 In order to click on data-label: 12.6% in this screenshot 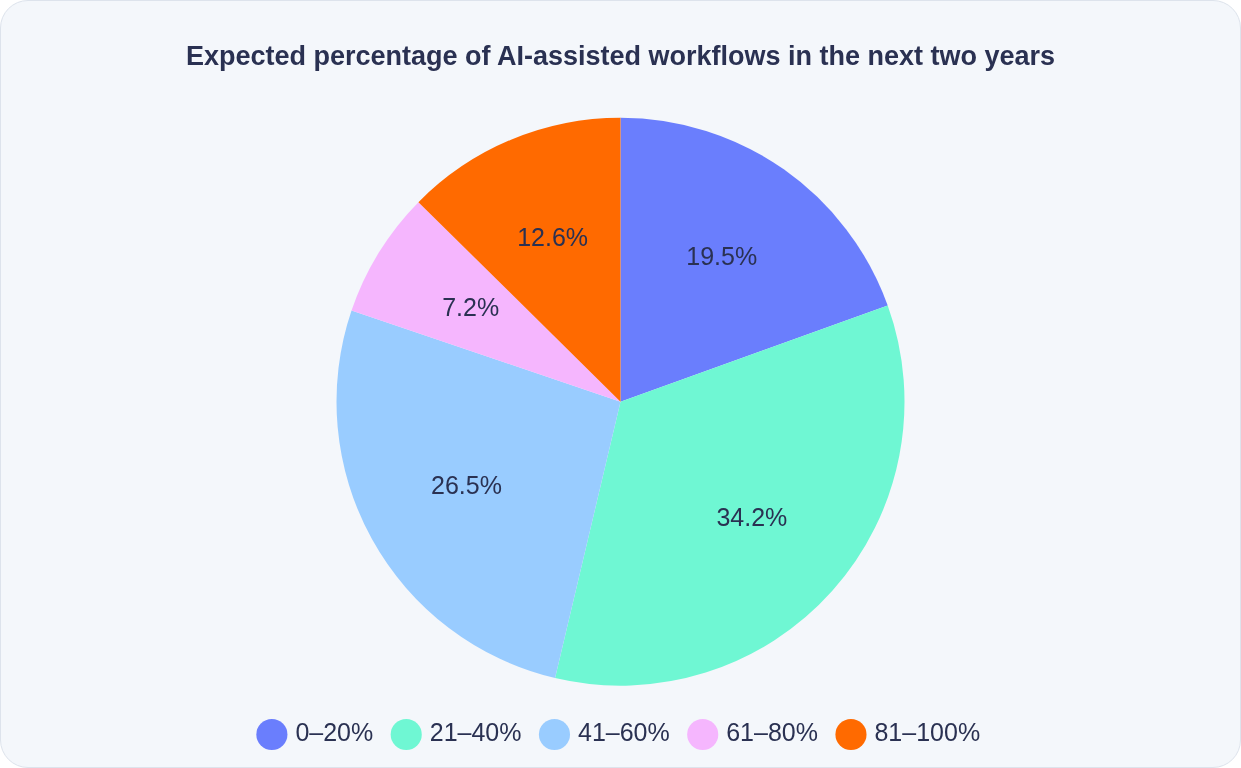, I will do `click(553, 237)`.